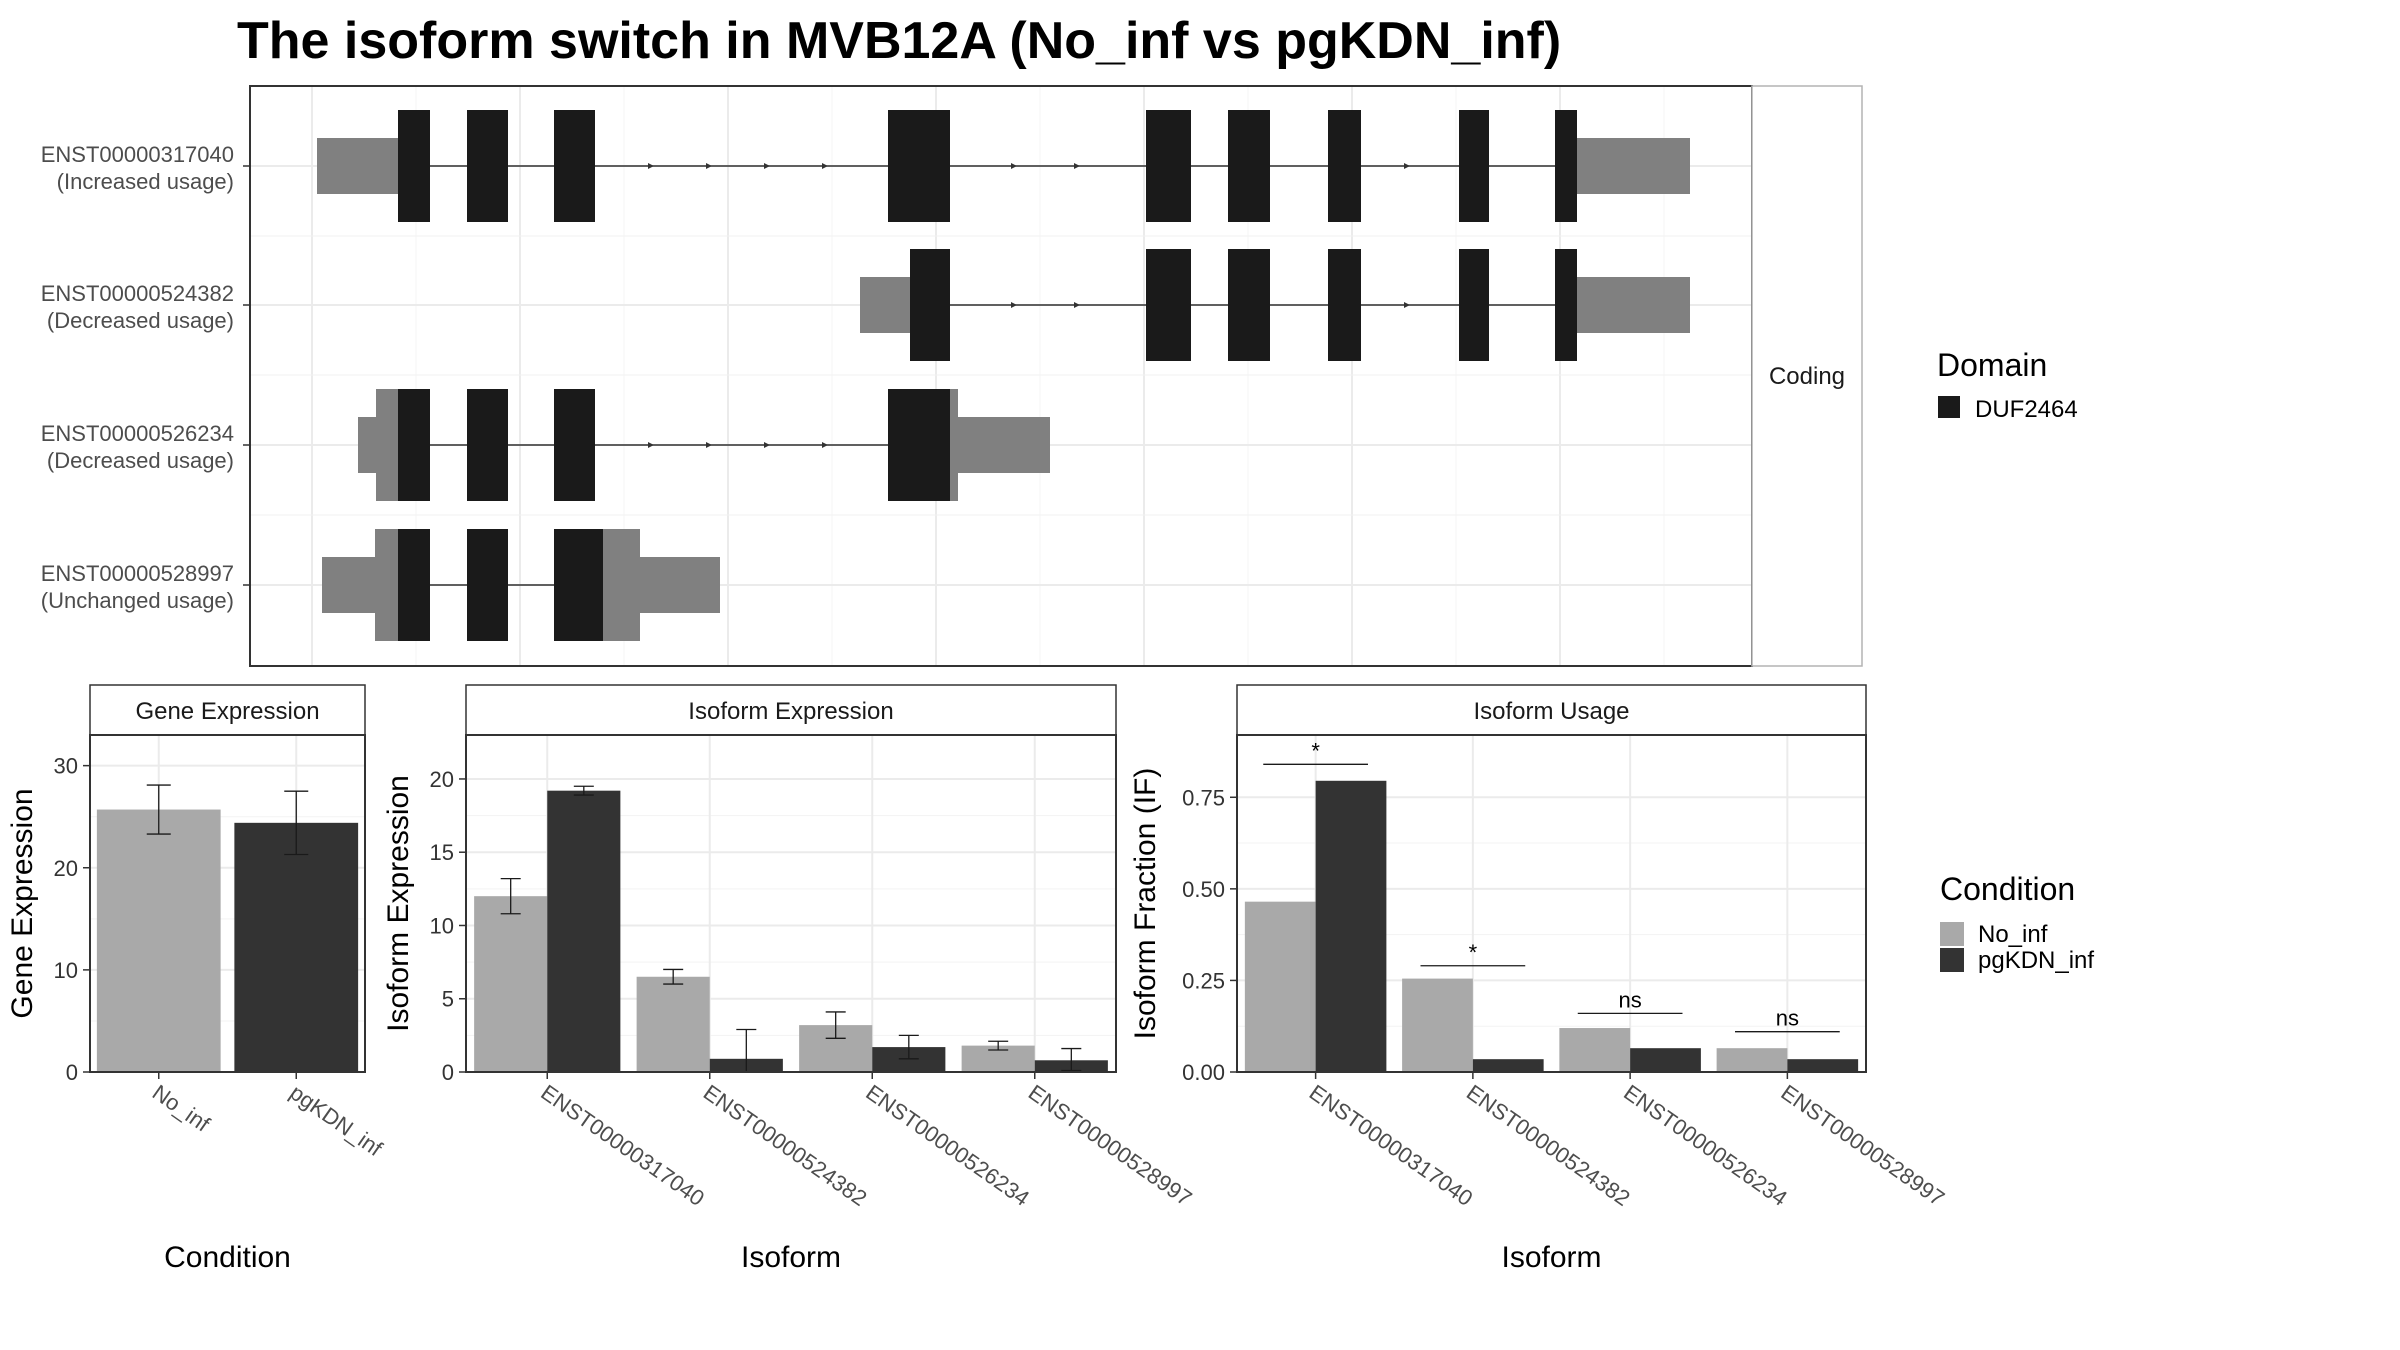 This screenshot has width=2400, height=1350. What do you see at coordinates (1351, 926) in the screenshot?
I see `bar-pgKDN_inf-ENST00000317040` at bounding box center [1351, 926].